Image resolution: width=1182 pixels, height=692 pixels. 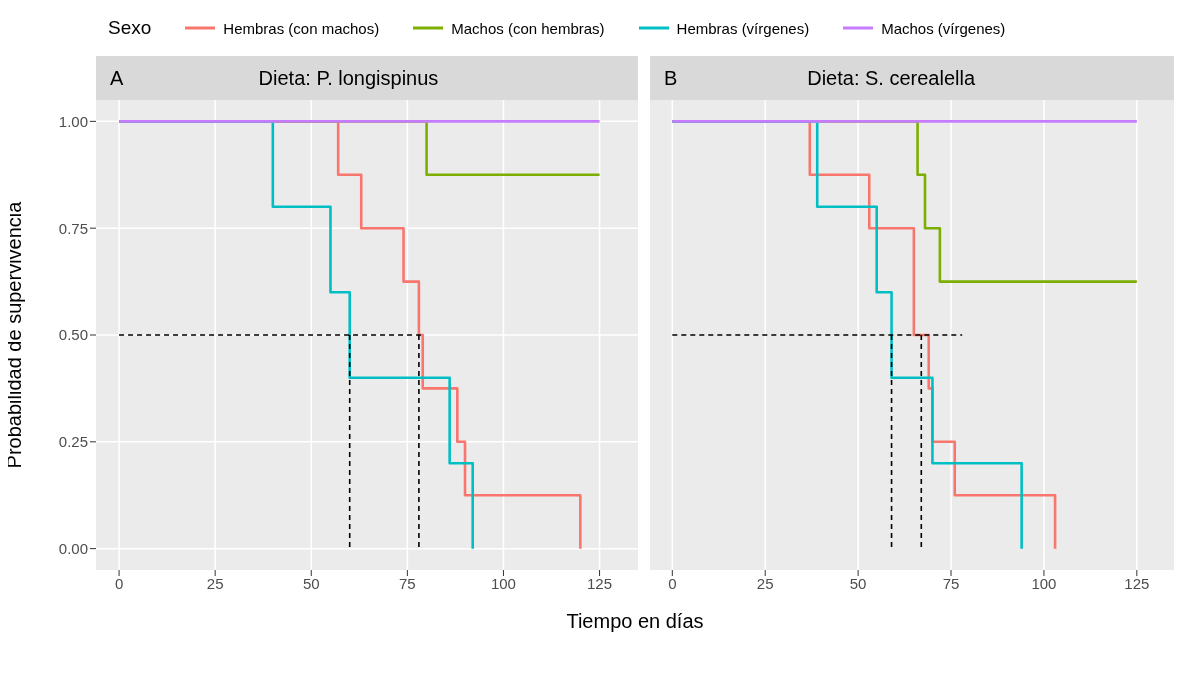 What do you see at coordinates (301, 28) in the screenshot?
I see `legend-label: Hembras (con machos)` at bounding box center [301, 28].